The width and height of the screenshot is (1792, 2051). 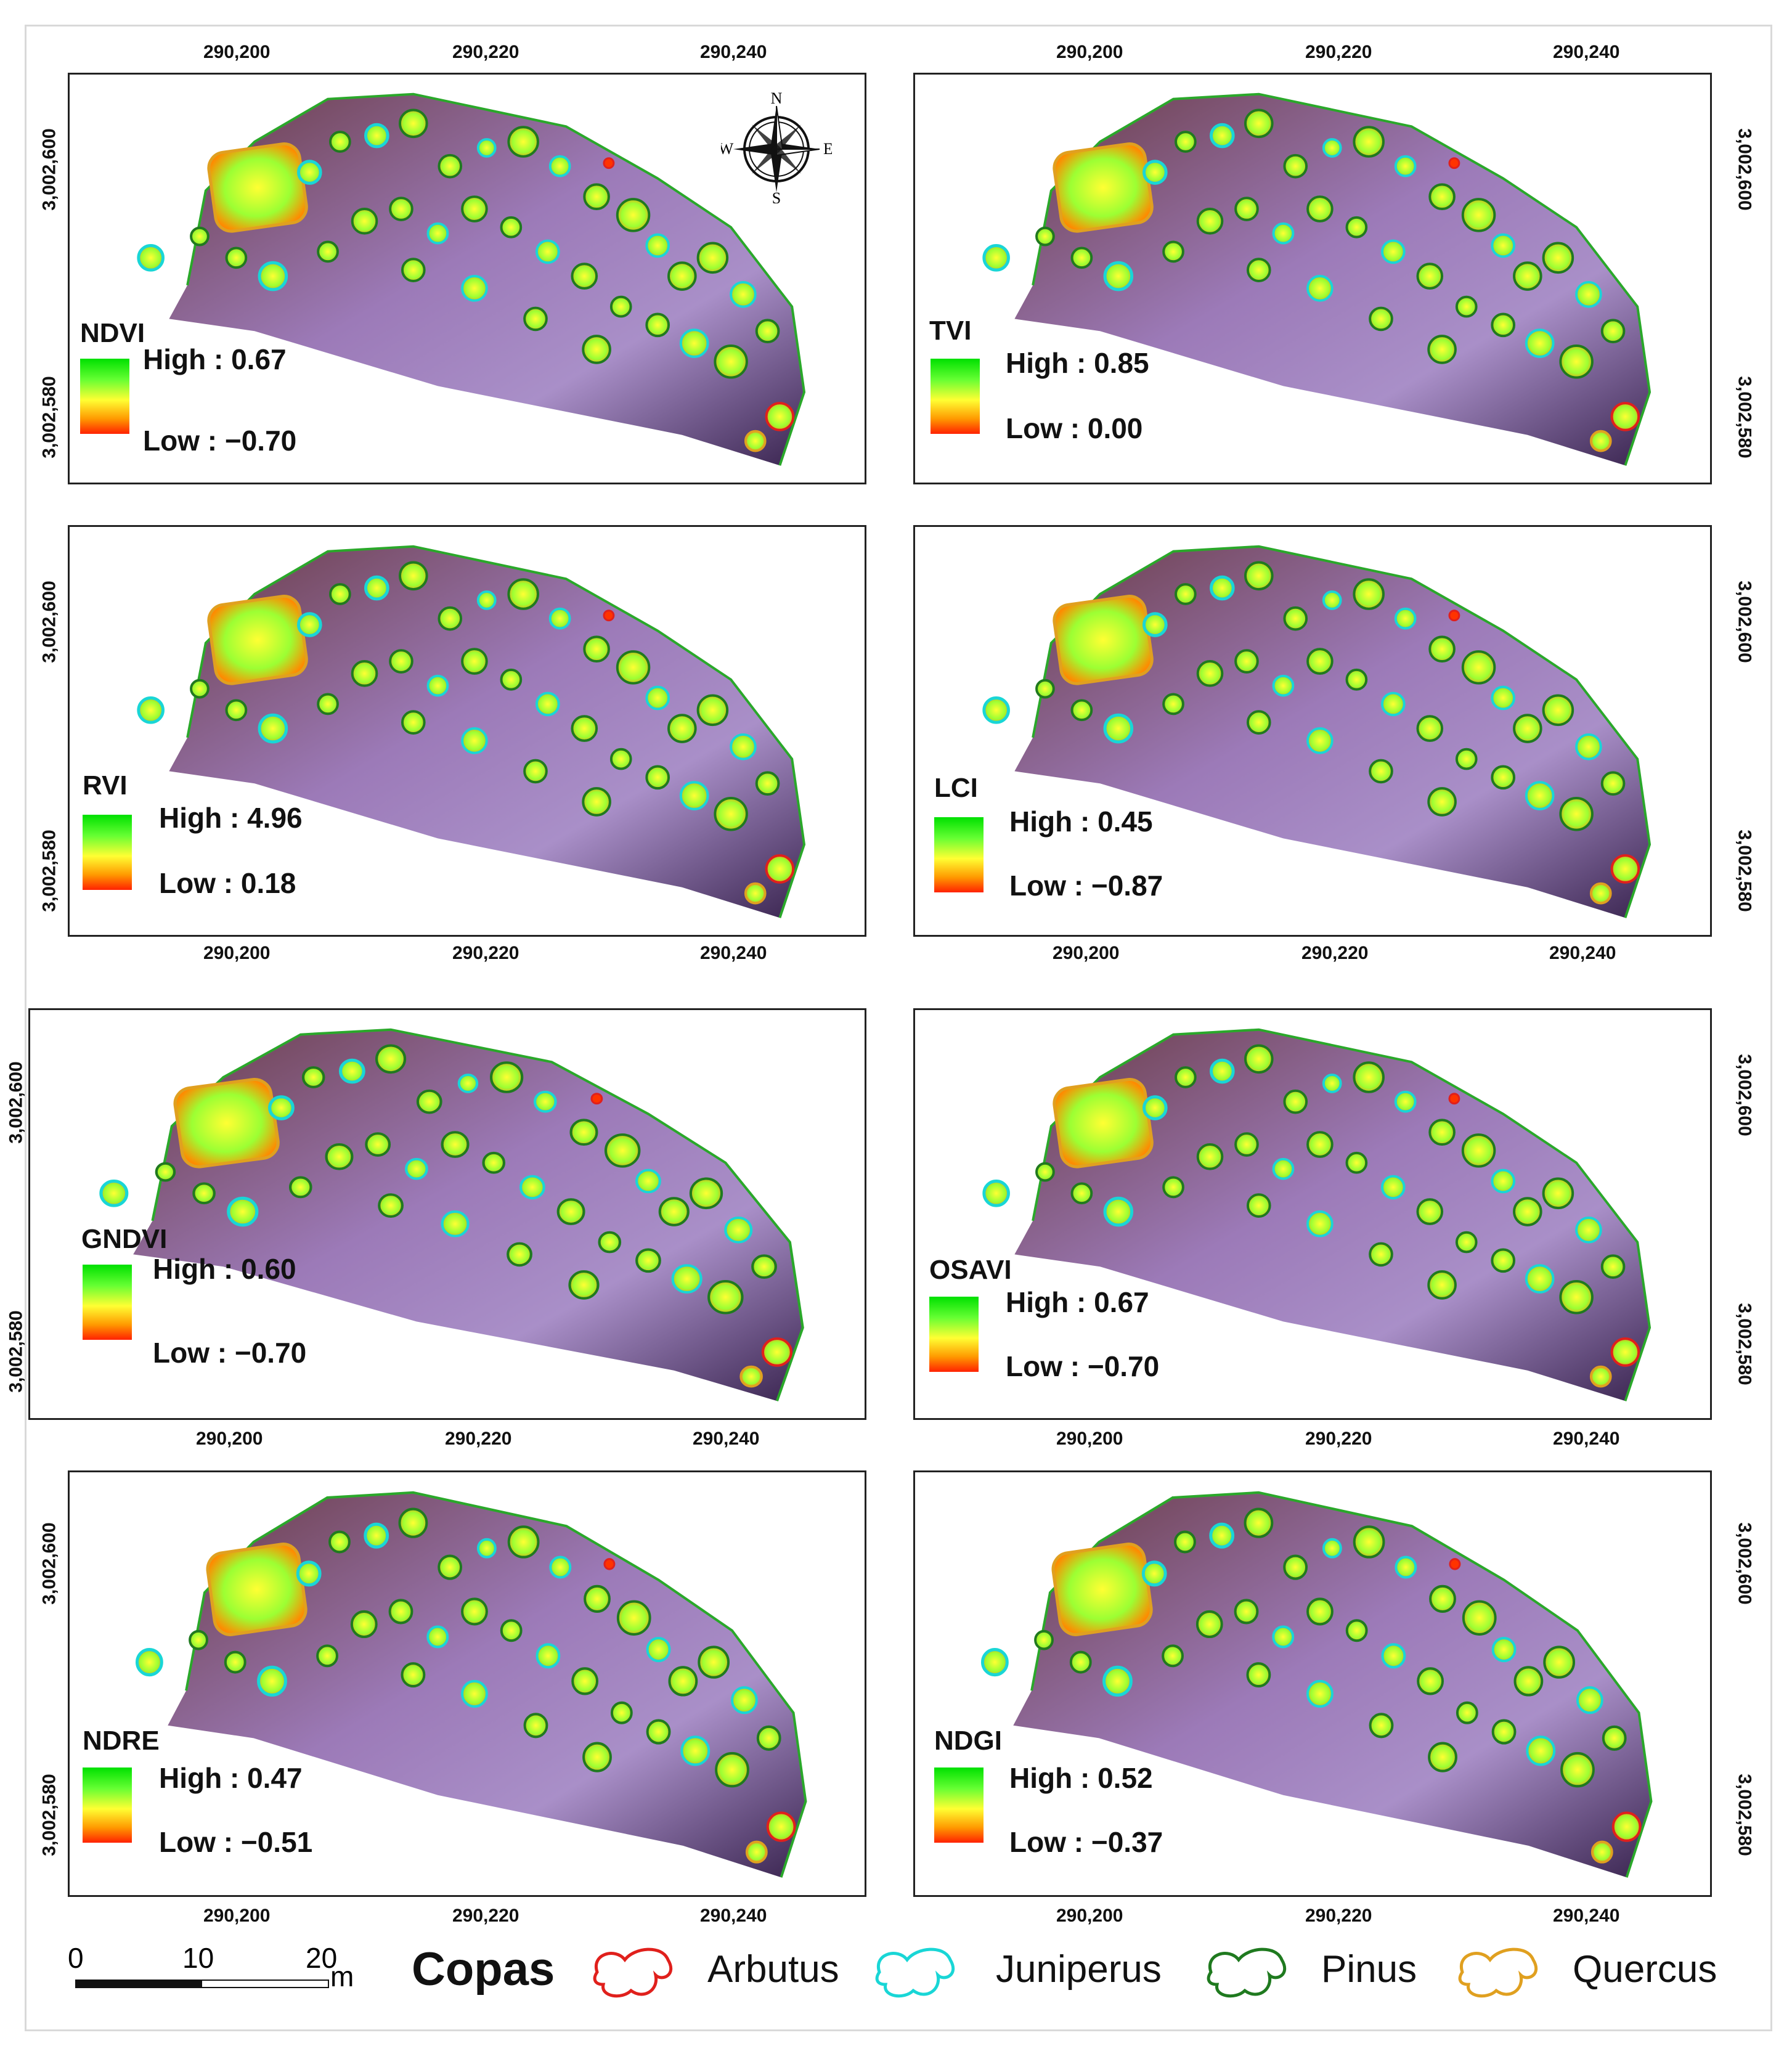 I want to click on ndvi-legend-title: NDVI, so click(x=113, y=333).